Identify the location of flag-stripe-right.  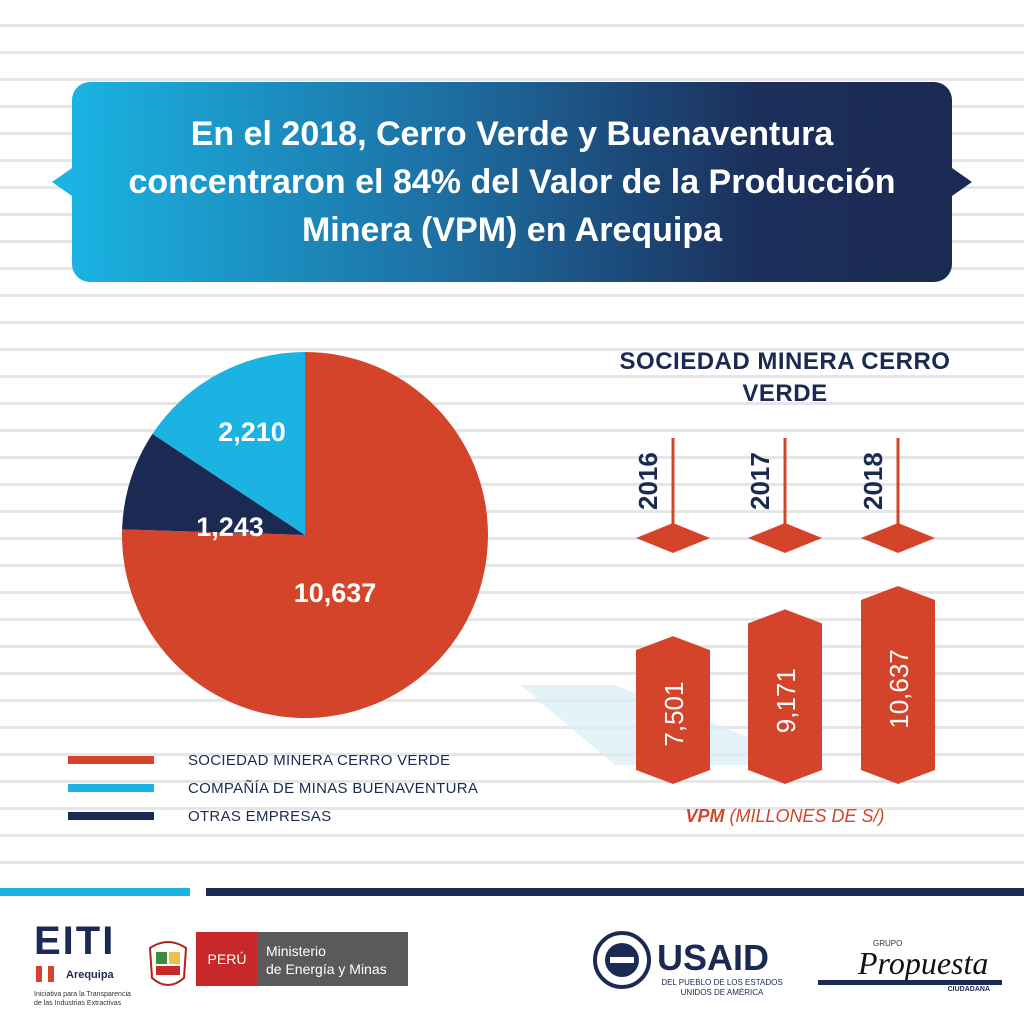
(51, 974).